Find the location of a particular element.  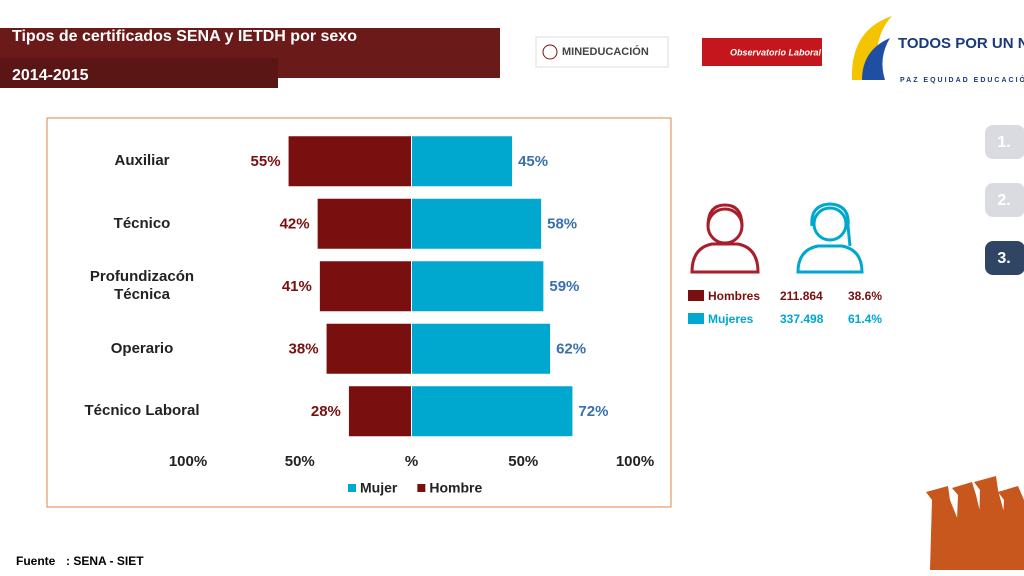

value-label: 62% is located at coordinates (571, 349).